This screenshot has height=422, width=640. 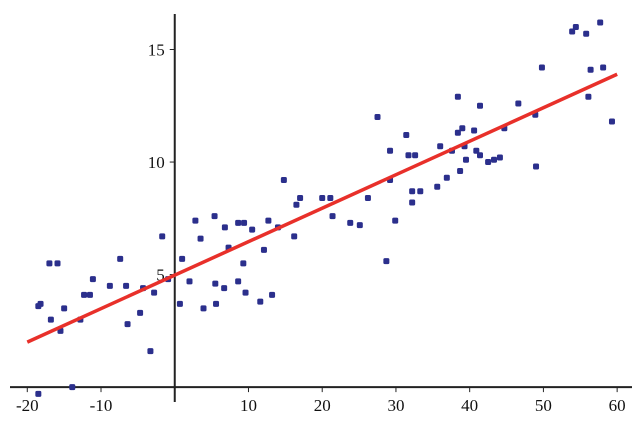 I want to click on x-tick-label: 30, so click(x=395, y=405).